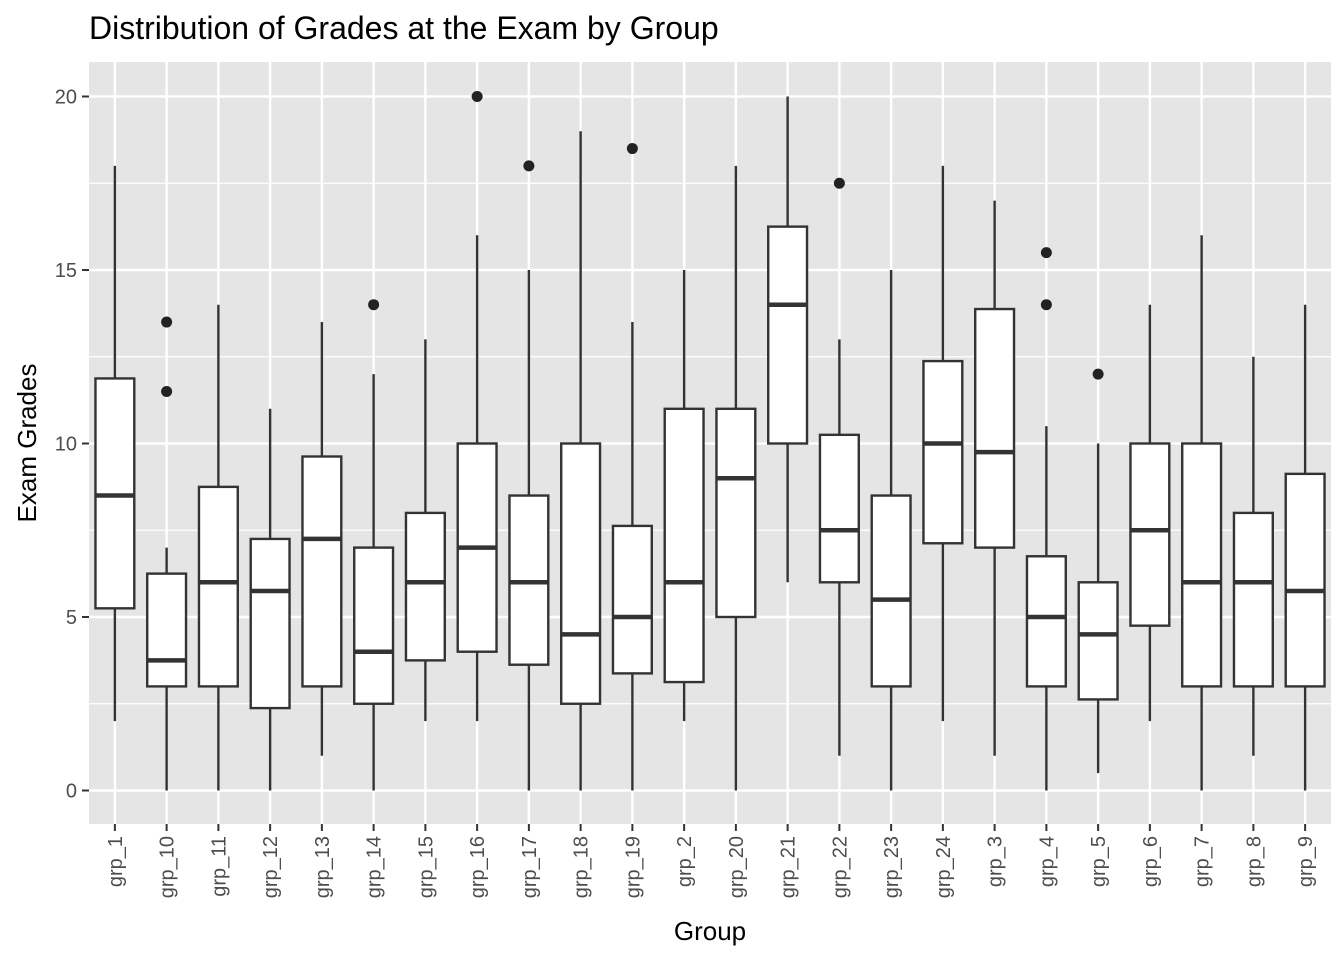 The height and width of the screenshot is (965, 1344). I want to click on x-tick-label: grp_18, so click(582, 867).